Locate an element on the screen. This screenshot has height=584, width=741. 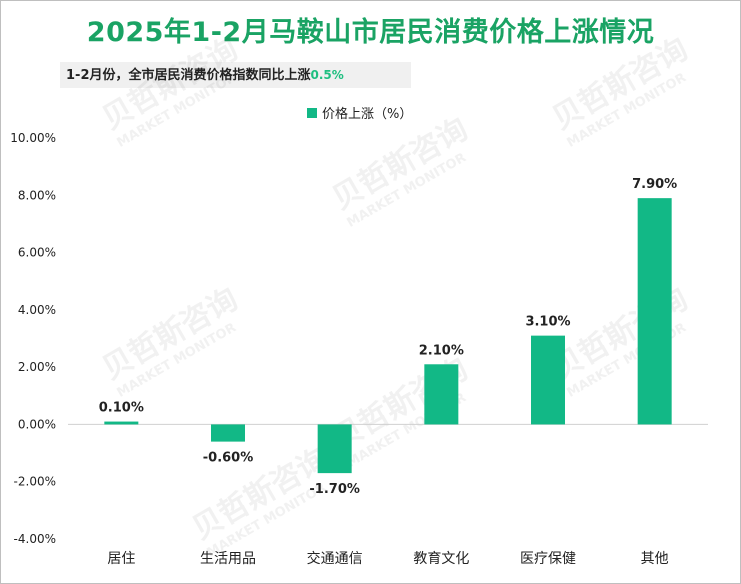
data-label: 2.10% is located at coordinates (441, 350).